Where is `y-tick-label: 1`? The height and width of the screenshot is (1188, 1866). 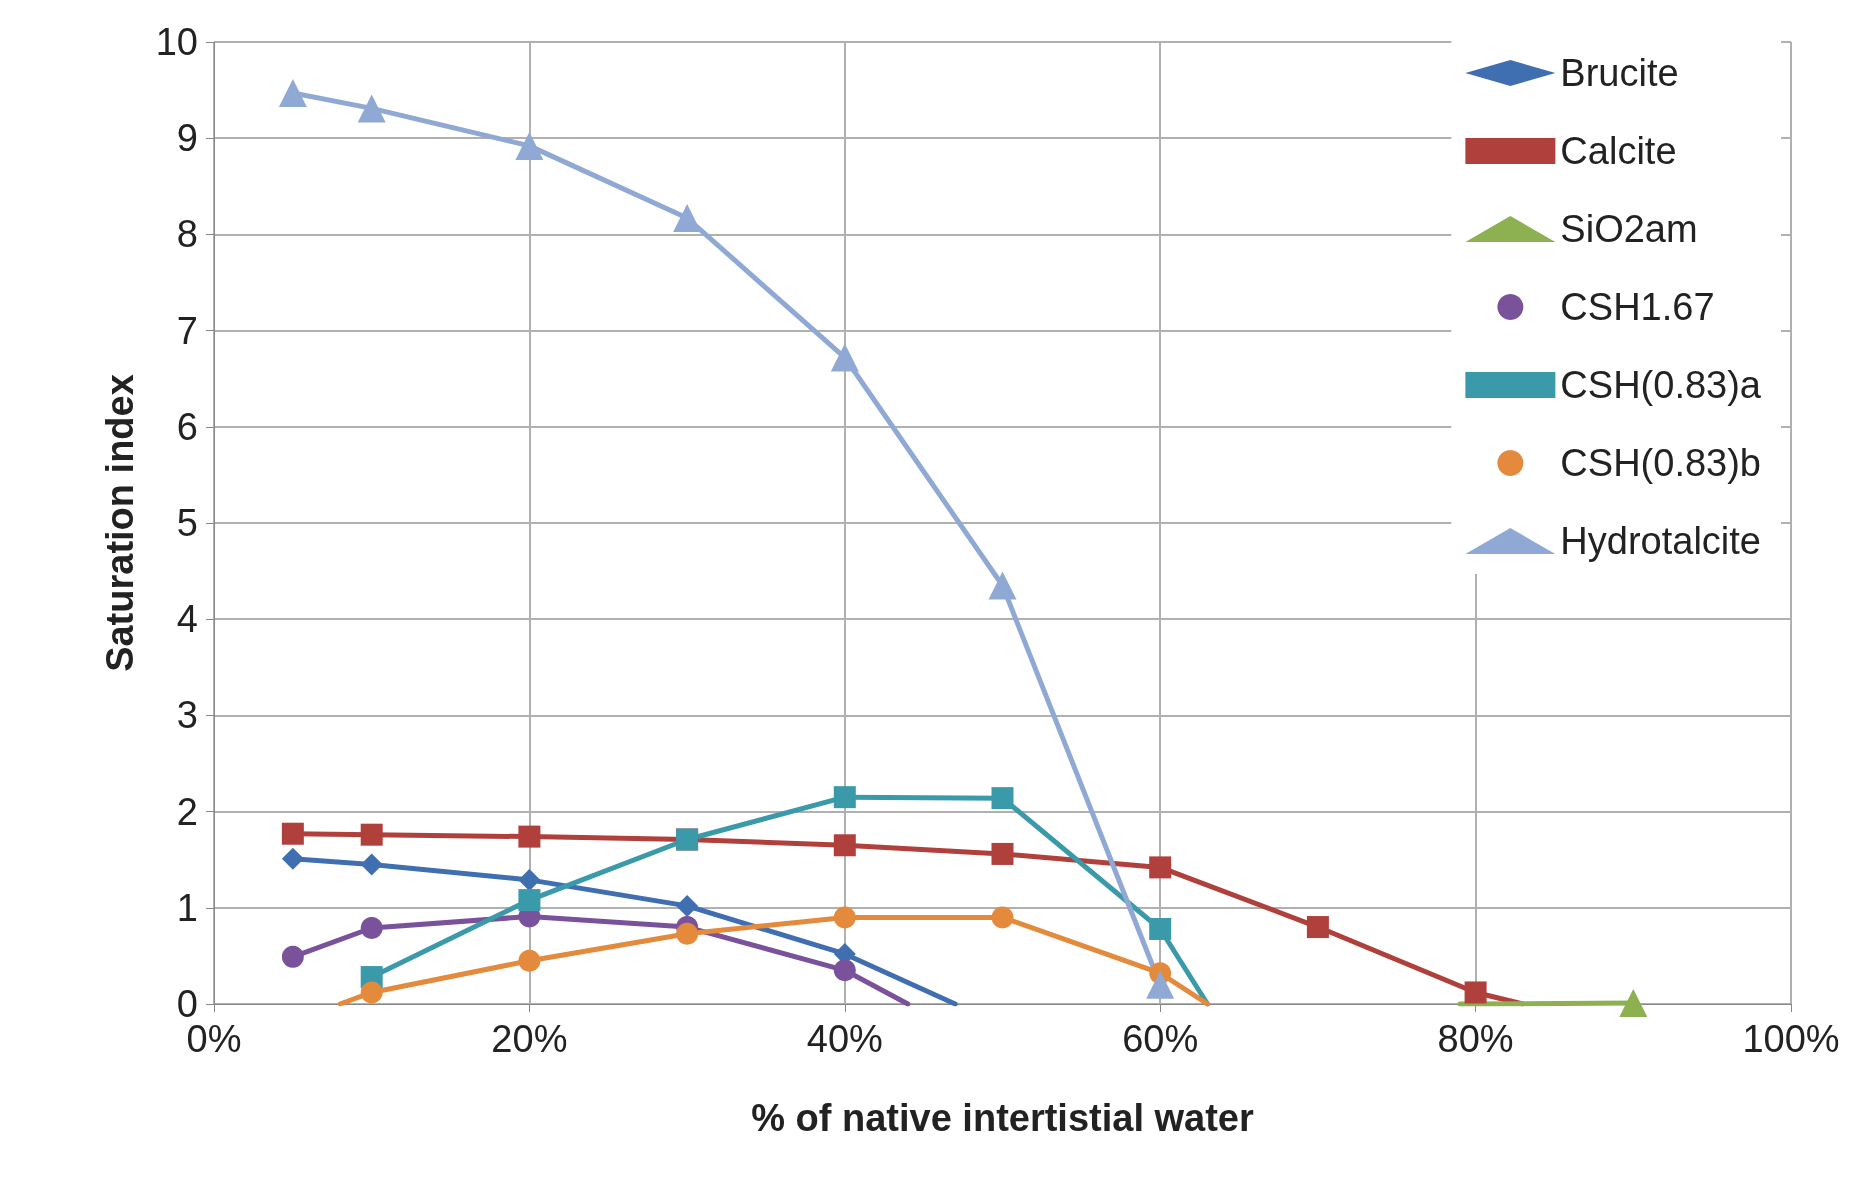
y-tick-label: 1 is located at coordinates (187, 907).